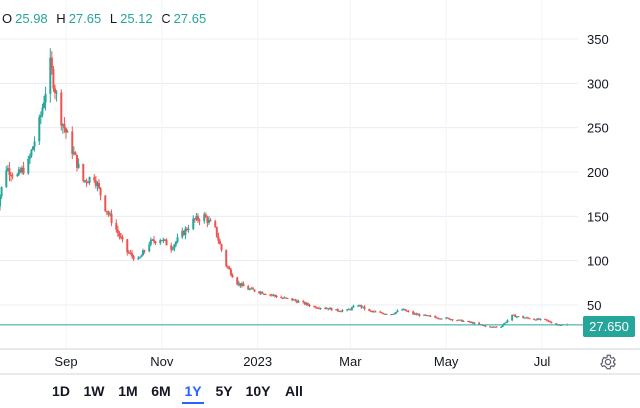  I want to click on range-button-all: All, so click(294, 391).